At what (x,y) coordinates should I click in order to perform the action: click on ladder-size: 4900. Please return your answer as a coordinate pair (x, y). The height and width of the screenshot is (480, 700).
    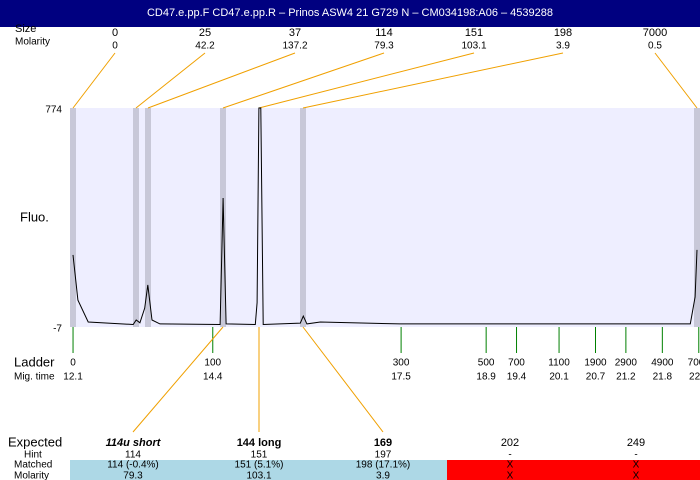
    Looking at the image, I should click on (662, 363).